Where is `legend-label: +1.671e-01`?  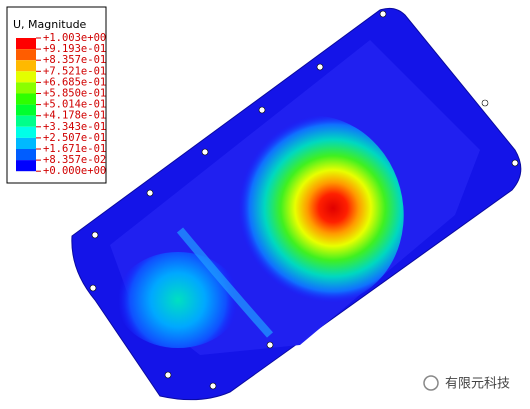
legend-label: +1.671e-01 is located at coordinates (74, 149).